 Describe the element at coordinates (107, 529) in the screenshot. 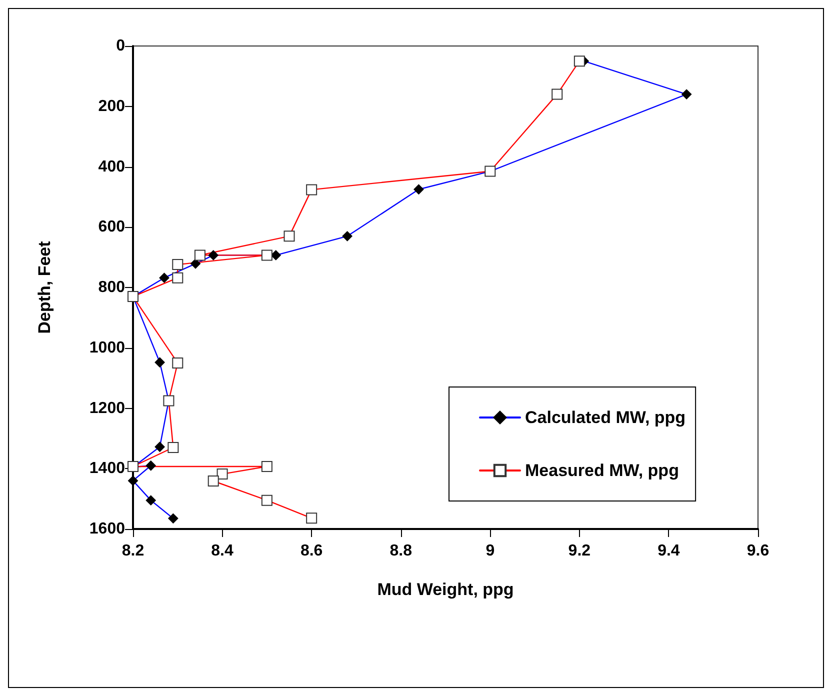

I see `y-tick-label: 1600` at that location.